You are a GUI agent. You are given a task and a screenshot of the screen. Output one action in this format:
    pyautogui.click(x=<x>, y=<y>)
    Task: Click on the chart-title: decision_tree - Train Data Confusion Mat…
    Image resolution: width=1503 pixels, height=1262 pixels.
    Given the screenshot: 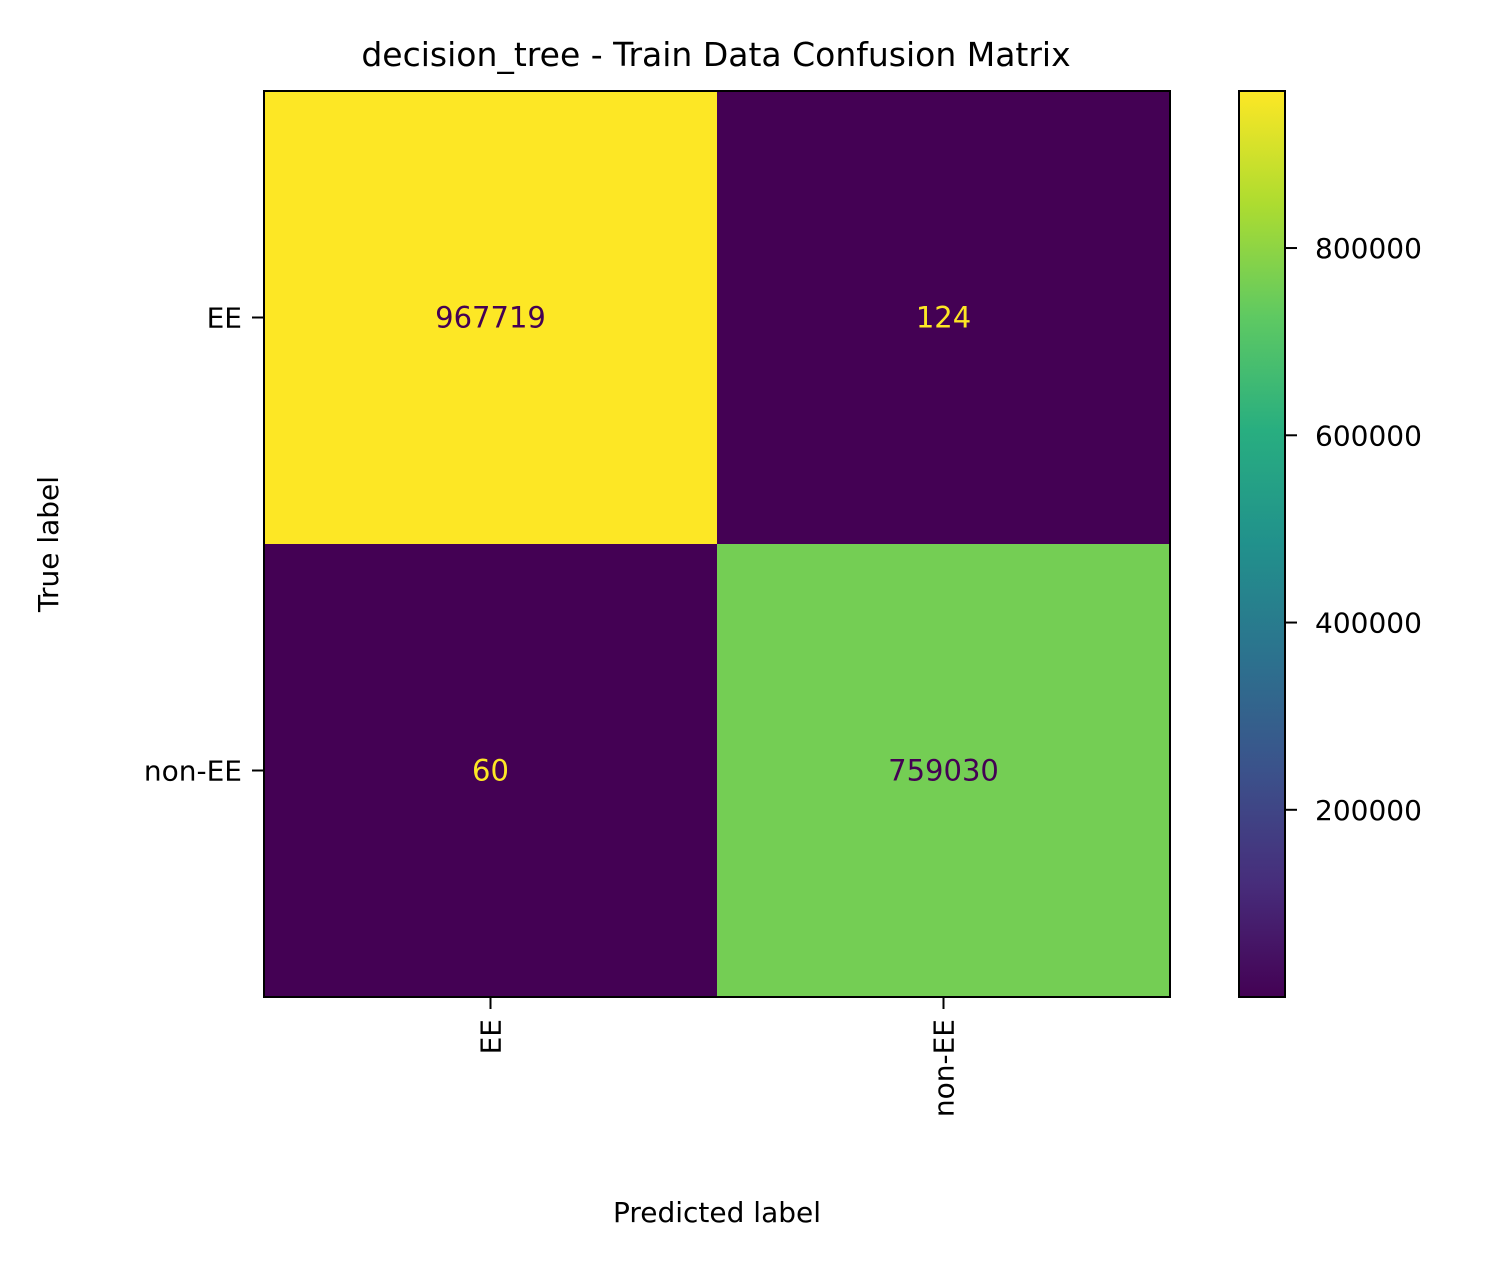 What is the action you would take?
    pyautogui.click(x=715, y=54)
    